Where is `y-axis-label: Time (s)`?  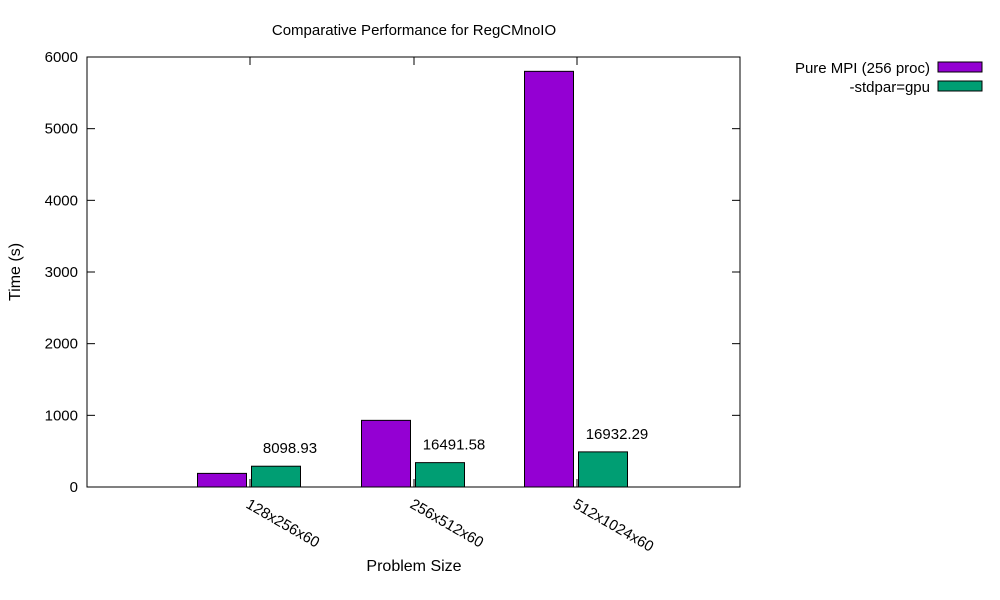 y-axis-label: Time (s) is located at coordinates (15, 272).